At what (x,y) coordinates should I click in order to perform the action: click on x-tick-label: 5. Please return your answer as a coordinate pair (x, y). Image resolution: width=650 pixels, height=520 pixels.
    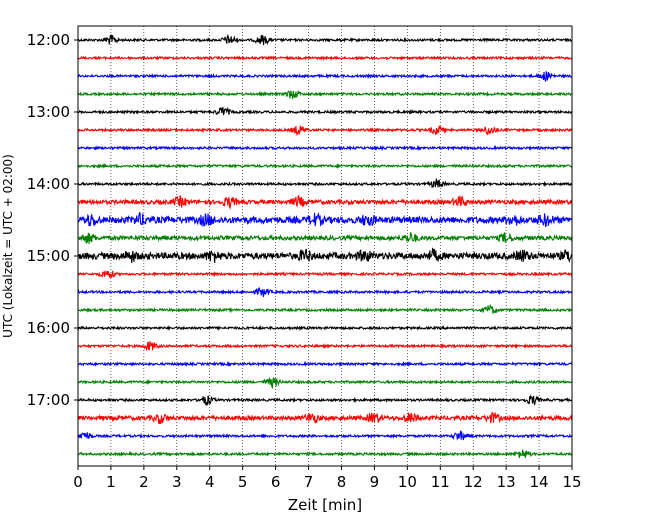
    Looking at the image, I should click on (243, 482).